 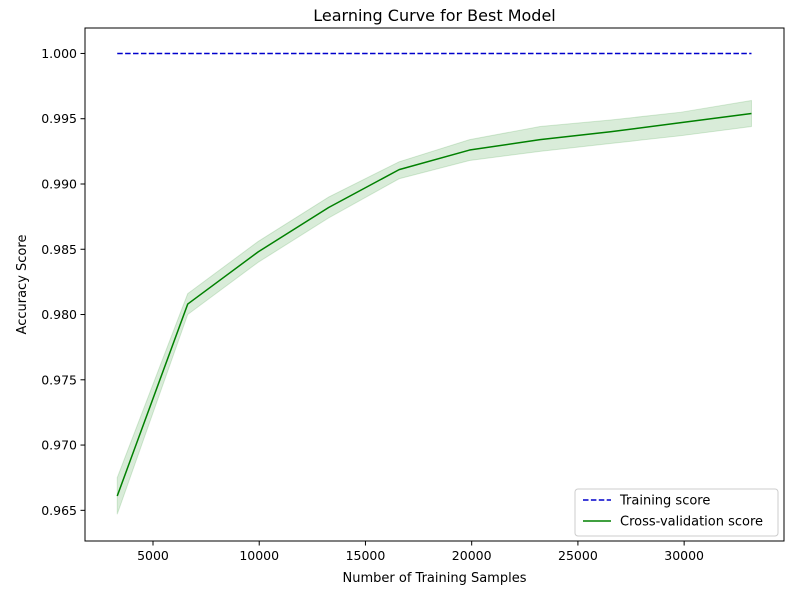 I want to click on y-tick-label: 0.965, so click(x=59, y=510).